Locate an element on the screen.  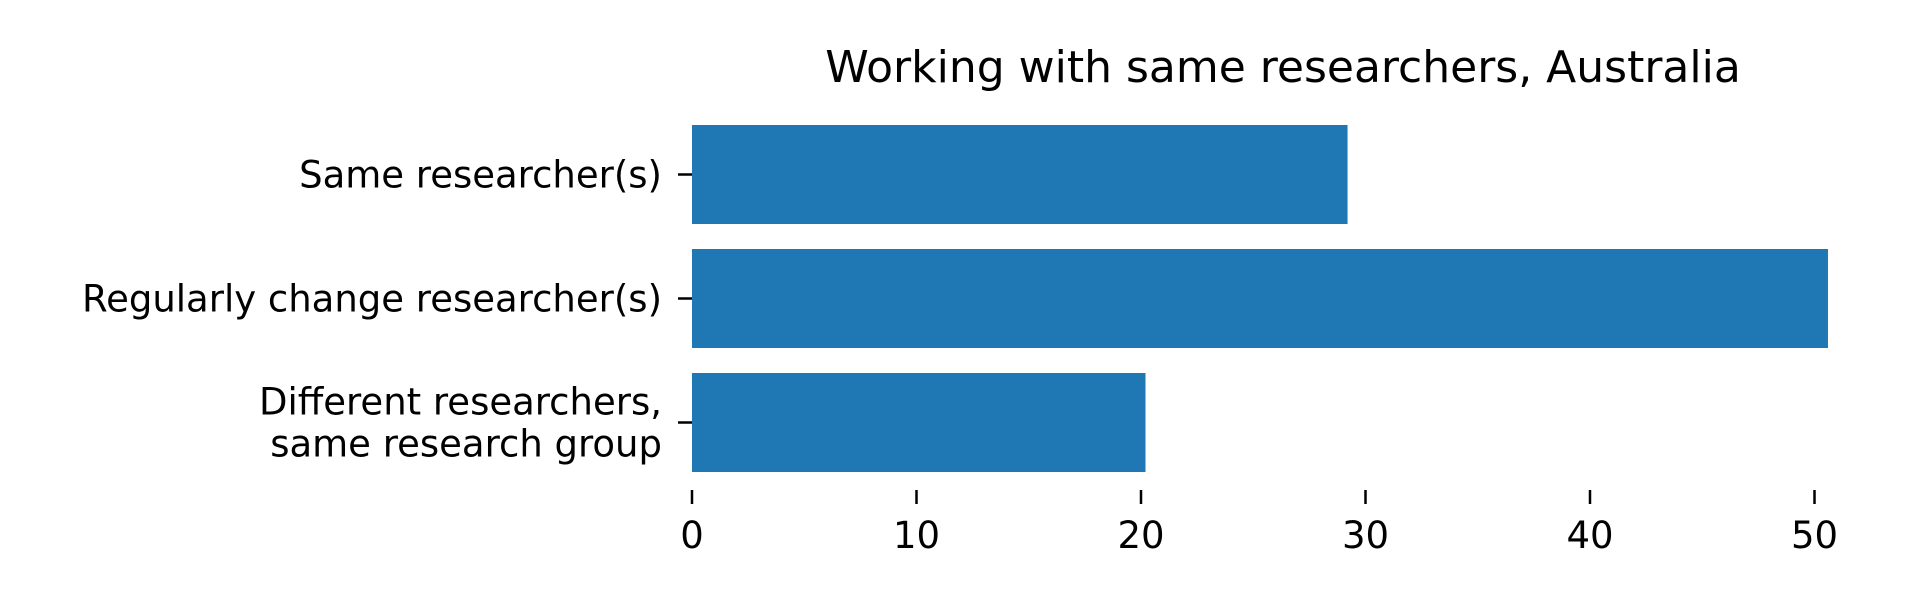
x-tick-label: 0 is located at coordinates (692, 535).